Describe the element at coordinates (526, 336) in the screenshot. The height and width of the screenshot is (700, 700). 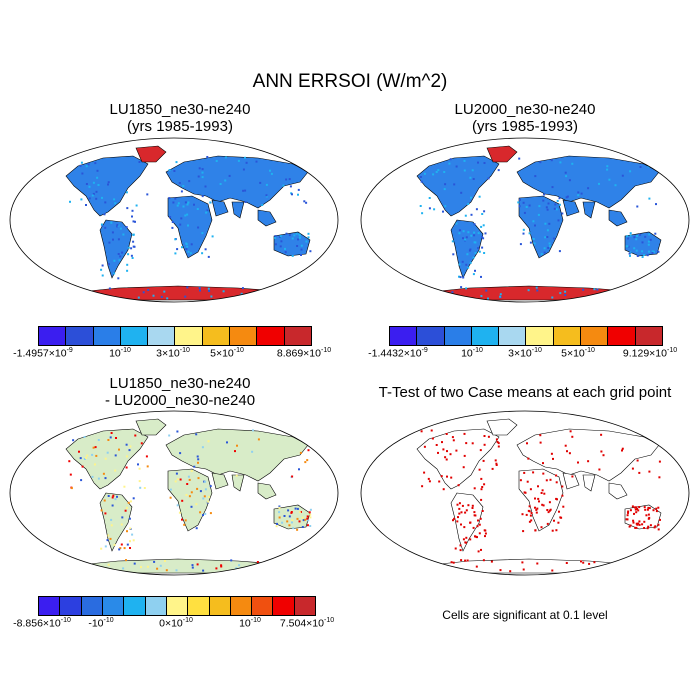
I see `panel2-colorbar` at that location.